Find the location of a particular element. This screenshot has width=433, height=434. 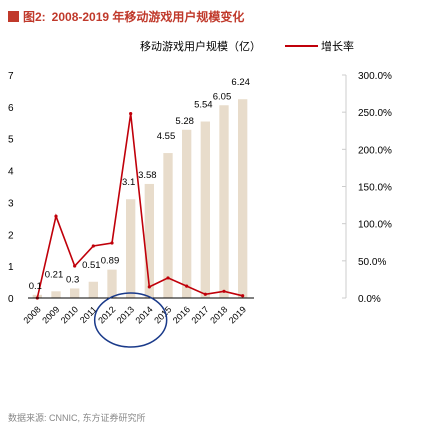

y-left-tick: 7 is located at coordinates (11, 76).